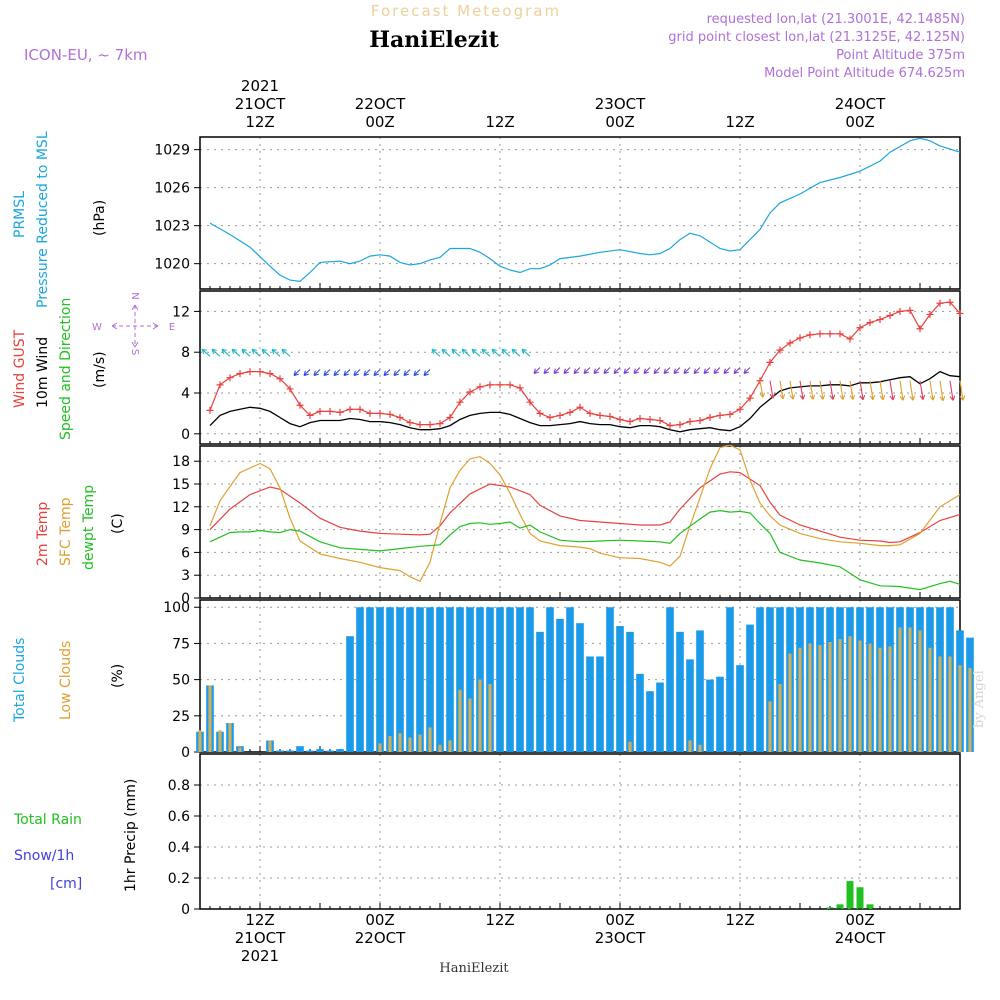 The width and height of the screenshot is (1000, 1000). I want to click on precip-label-snow: Snow/1h, so click(44, 856).